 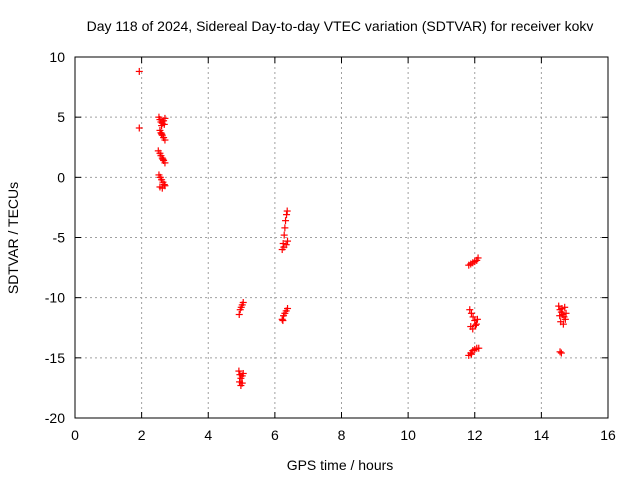 What do you see at coordinates (542, 435) in the screenshot?
I see `x-tick-label: 14` at bounding box center [542, 435].